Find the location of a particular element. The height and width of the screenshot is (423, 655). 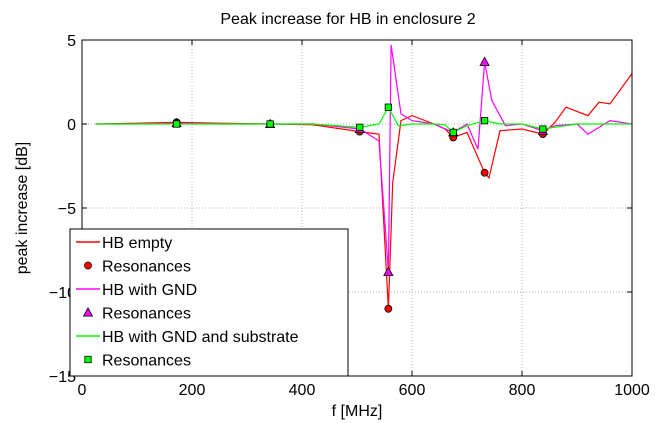

x-tick-label: 0 is located at coordinates (82, 390).